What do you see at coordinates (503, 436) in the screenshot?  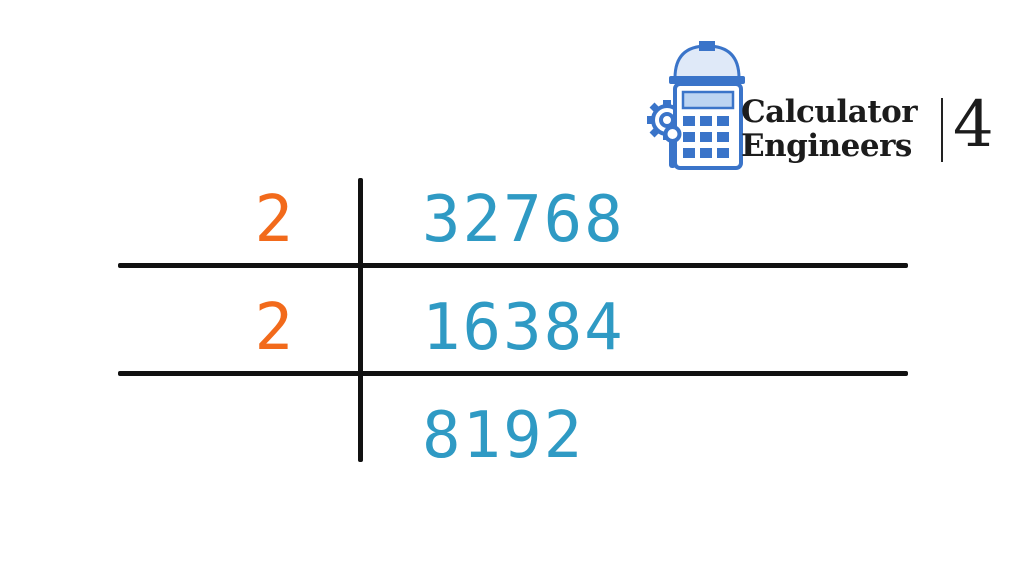 I see `value-row-3: 8192` at bounding box center [503, 436].